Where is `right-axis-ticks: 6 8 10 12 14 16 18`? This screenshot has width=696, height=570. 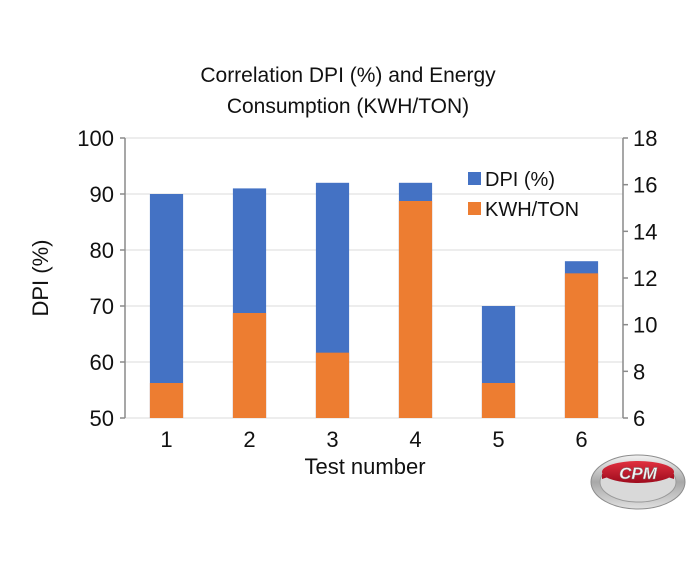 right-axis-ticks: 6 8 10 12 14 16 18 is located at coordinates (640, 278).